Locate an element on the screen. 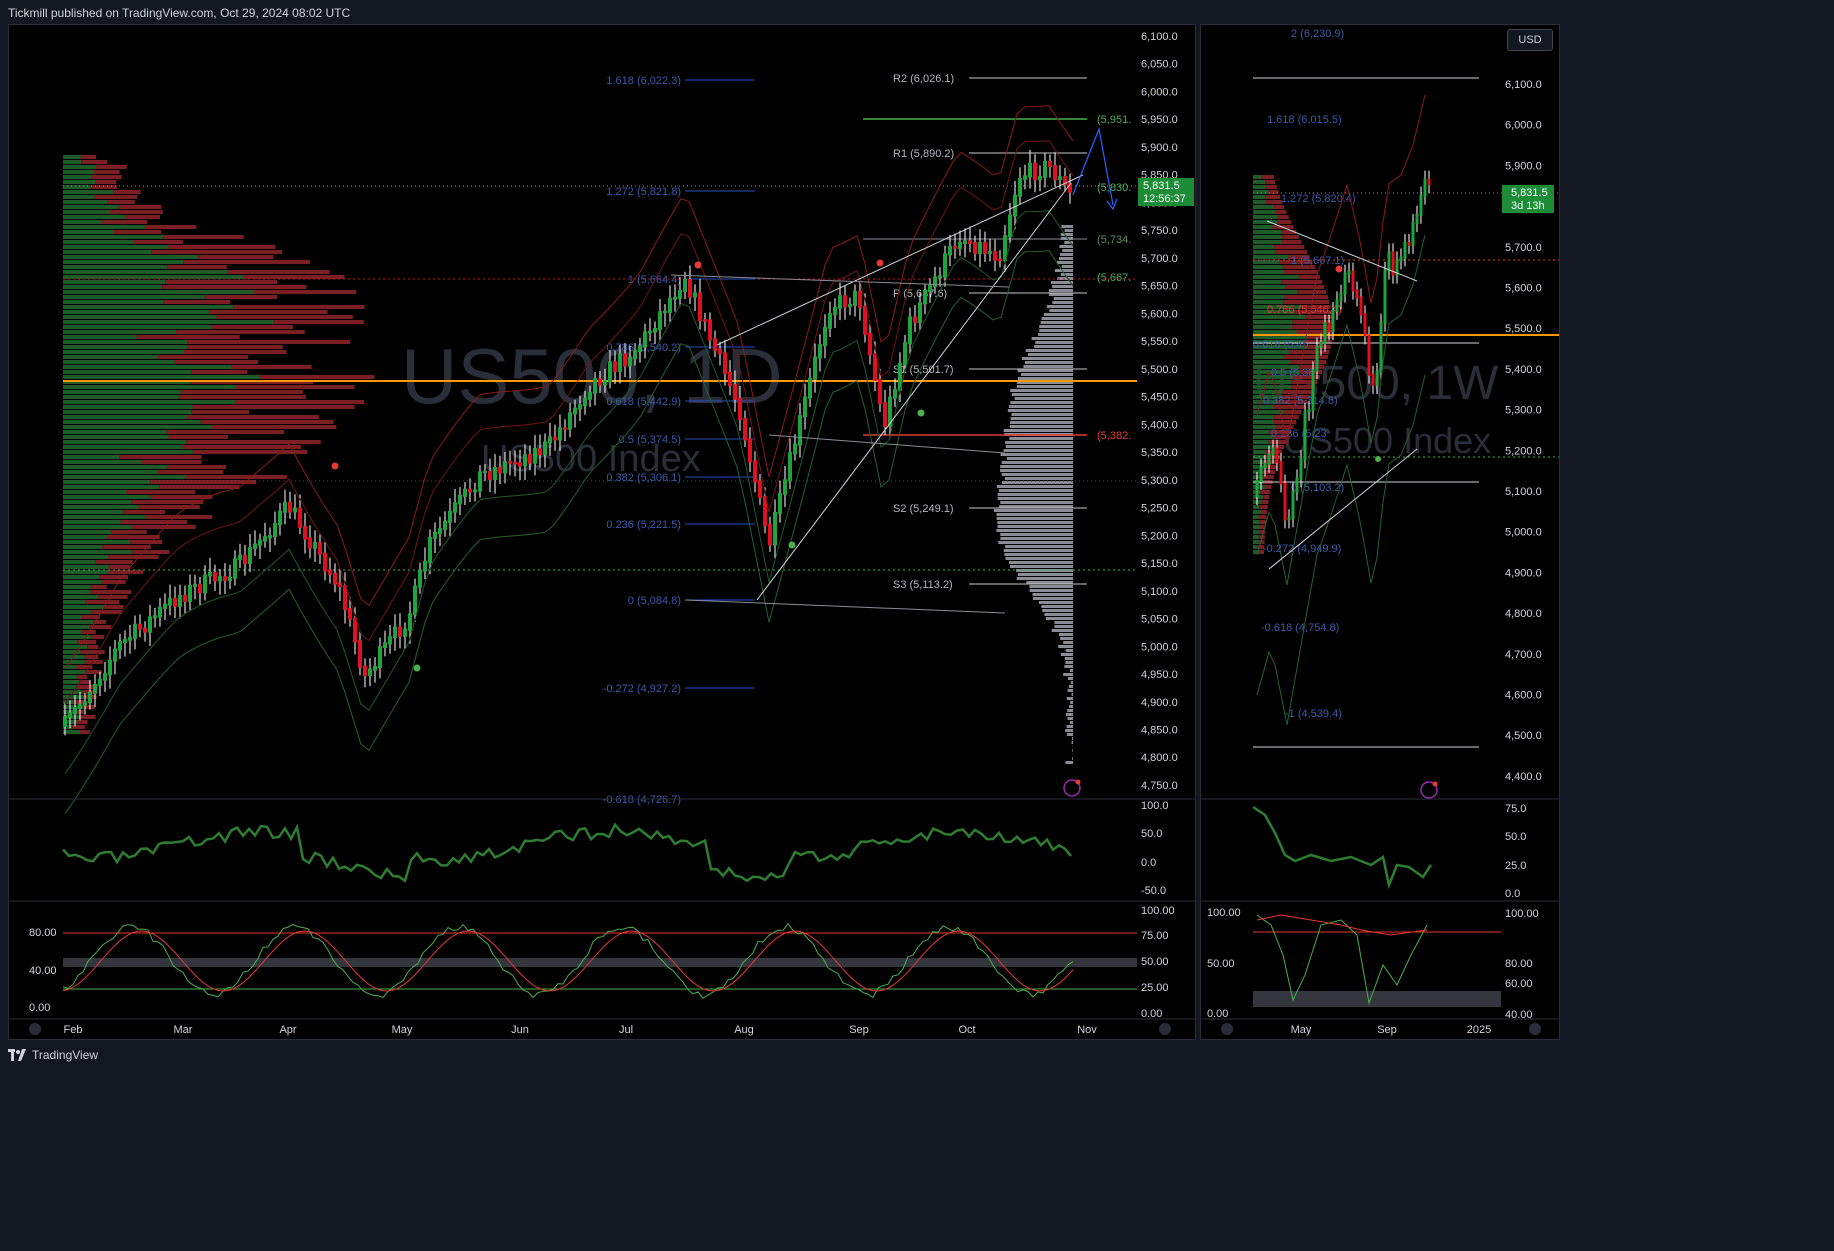  price-axis-label: 5,600.0 is located at coordinates (1523, 289).